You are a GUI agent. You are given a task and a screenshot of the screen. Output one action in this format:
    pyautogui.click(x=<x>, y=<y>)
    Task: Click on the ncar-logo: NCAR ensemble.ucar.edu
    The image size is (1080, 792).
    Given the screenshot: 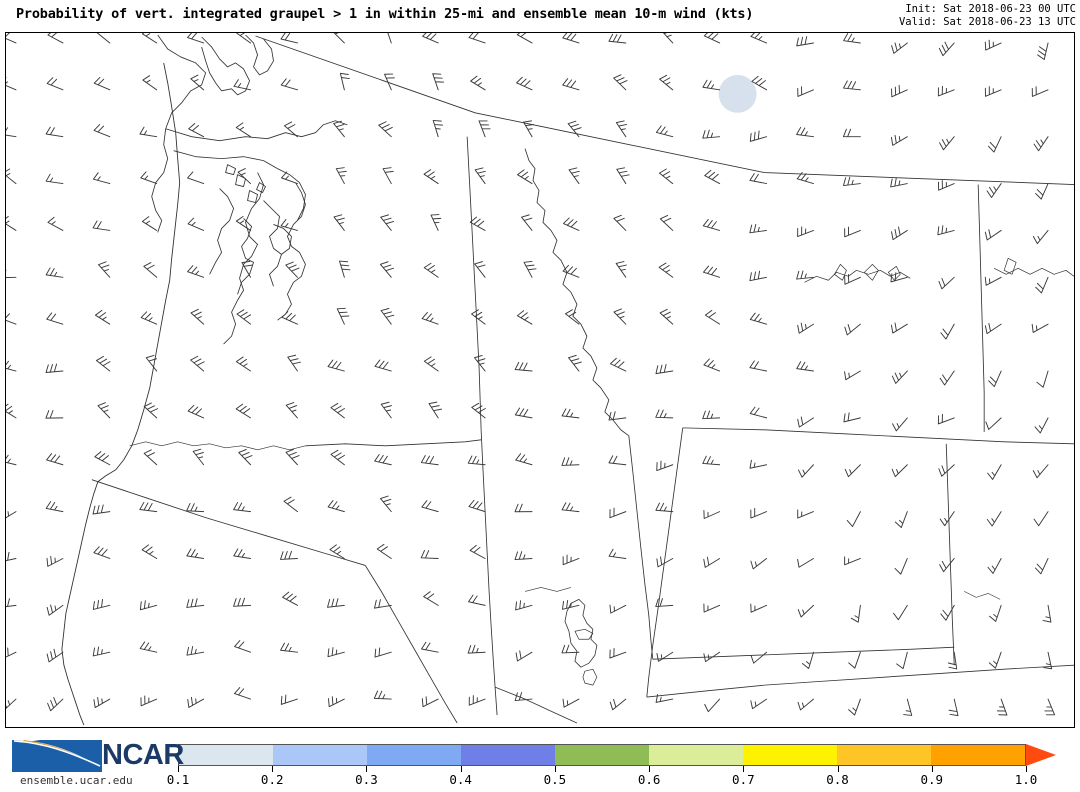 What is the action you would take?
    pyautogui.click(x=95, y=763)
    